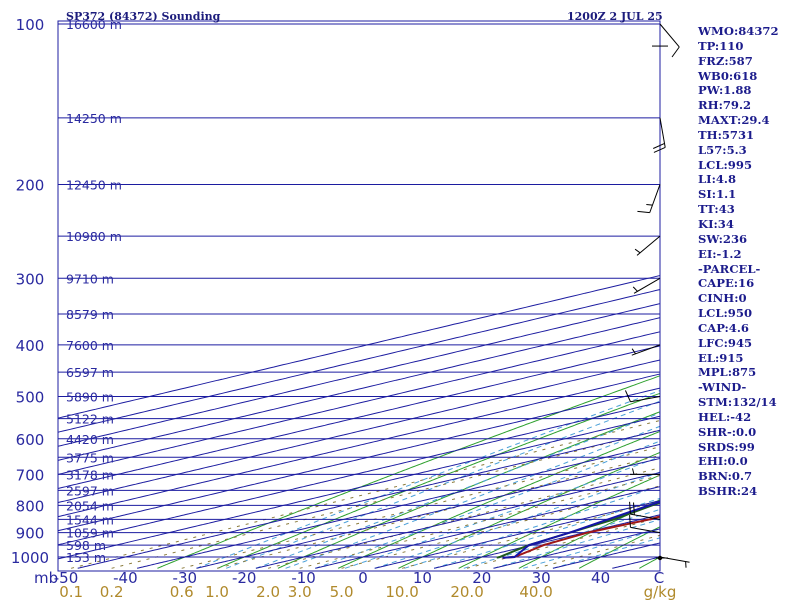 This screenshot has width=800, height=600. What do you see at coordinates (659, 578) in the screenshot?
I see `temperature-unit-label: C` at bounding box center [659, 578].